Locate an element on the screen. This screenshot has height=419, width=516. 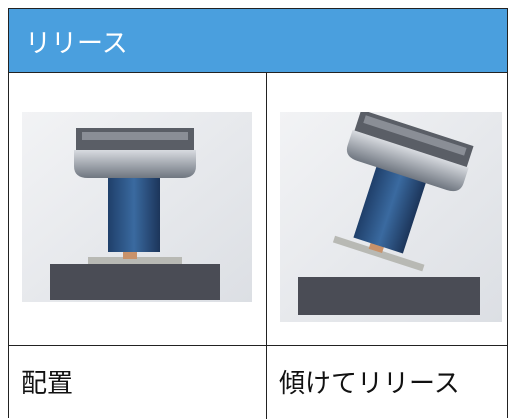
caption: 配置 is located at coordinates (47, 384).